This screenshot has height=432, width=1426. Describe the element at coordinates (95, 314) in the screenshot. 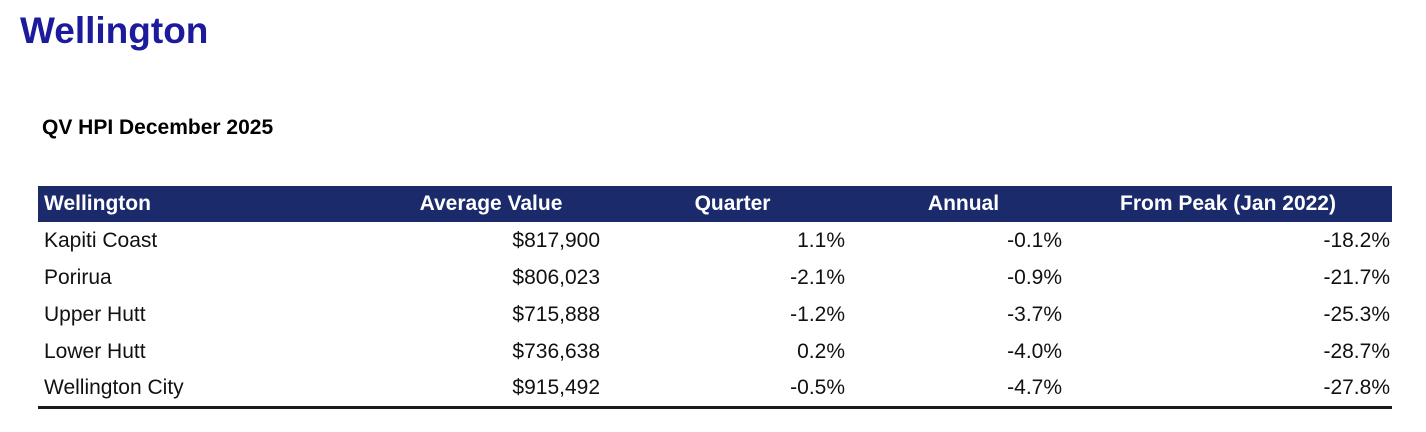

I see `area-cell: Upper Hutt` at that location.